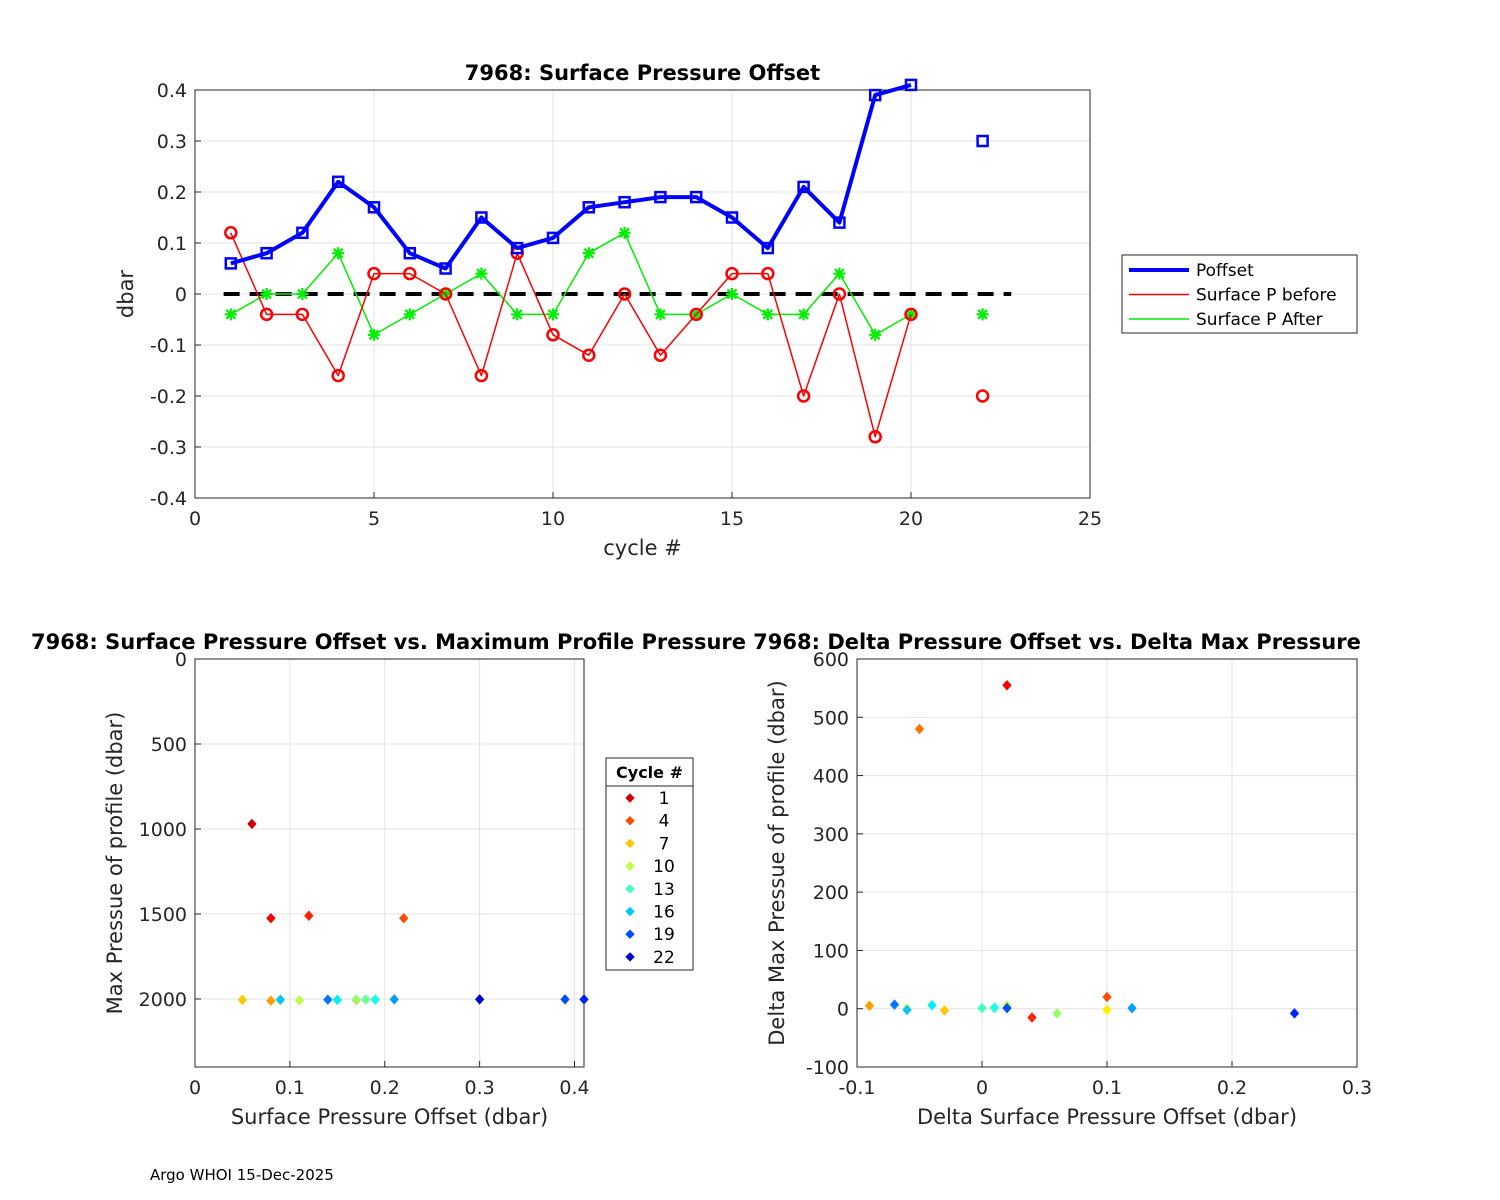  Describe the element at coordinates (389, 1117) in the screenshot. I see `maxp-chart-x-axis-label: Surface Pressure Offset (dbar)` at that location.